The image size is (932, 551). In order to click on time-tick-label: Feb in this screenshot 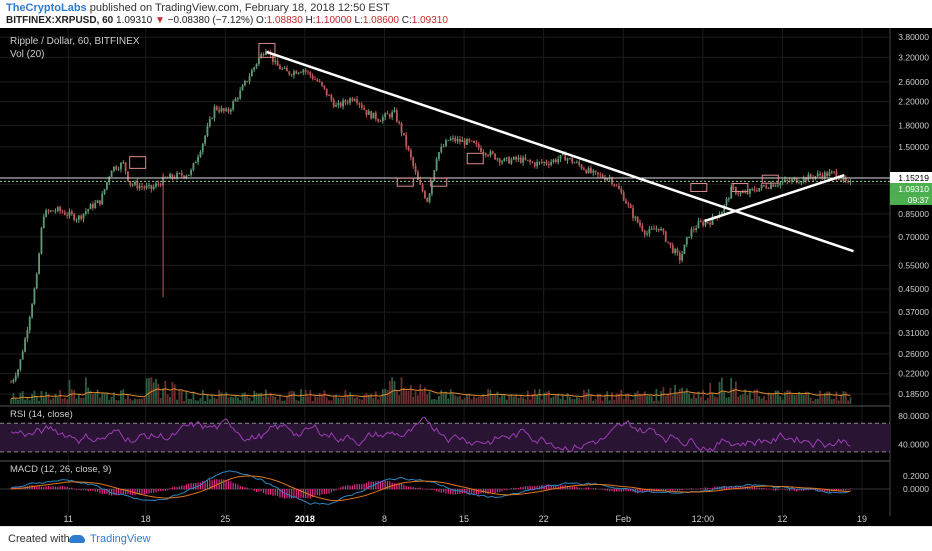, I will do `click(623, 519)`.